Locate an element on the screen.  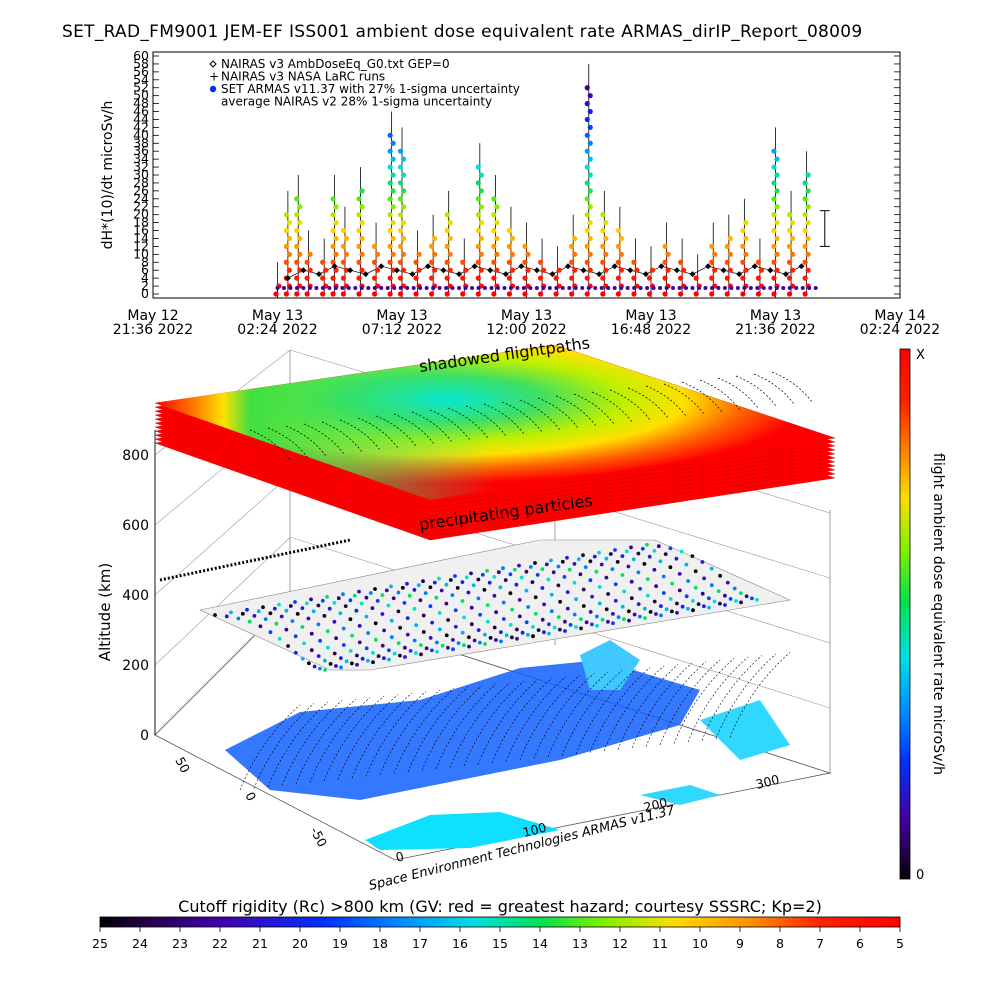
colorbar-tick-label: 21 is located at coordinates (260, 943).